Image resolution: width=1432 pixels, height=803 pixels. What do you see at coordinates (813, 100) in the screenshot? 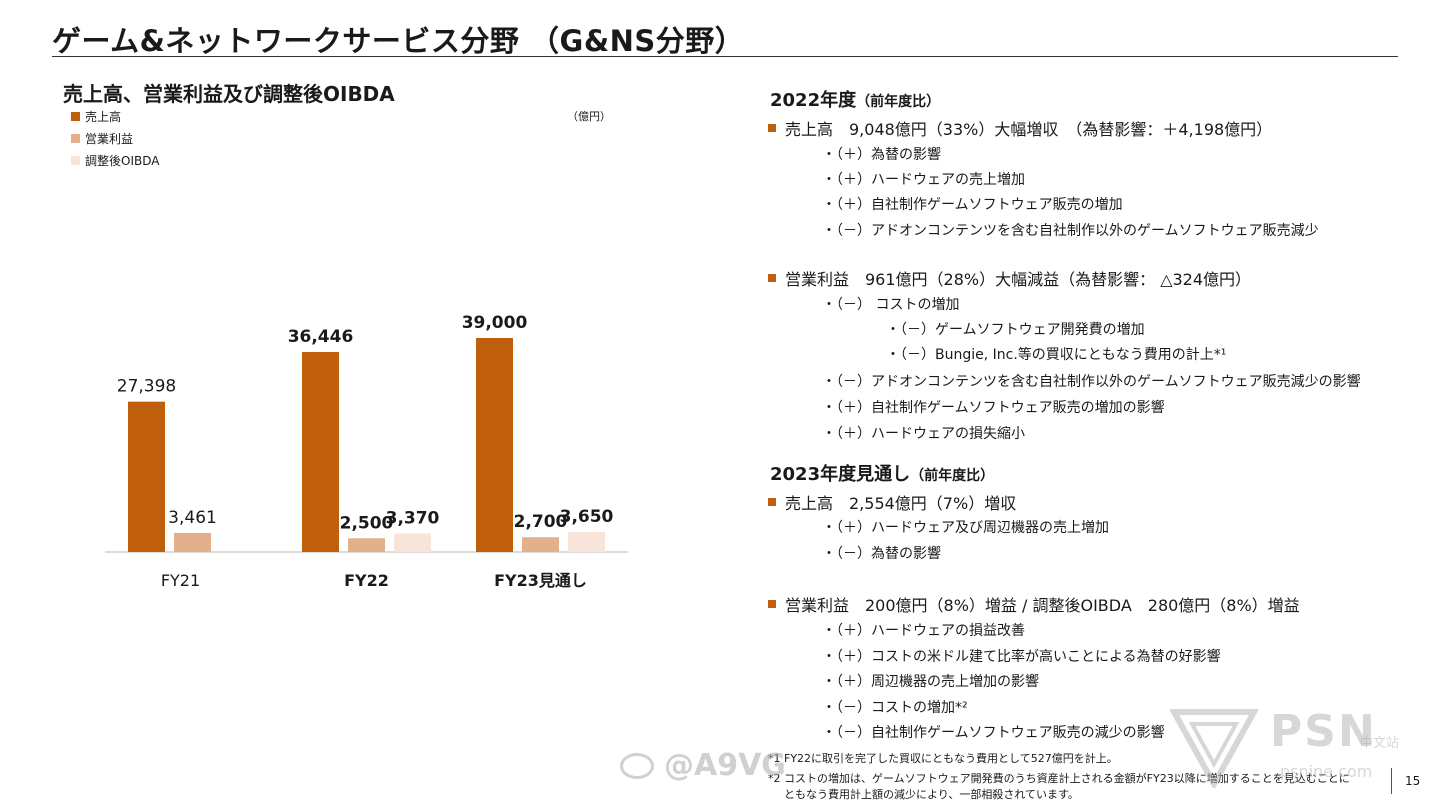
I see `fy2022-heading-title: 2022年度` at bounding box center [813, 100].